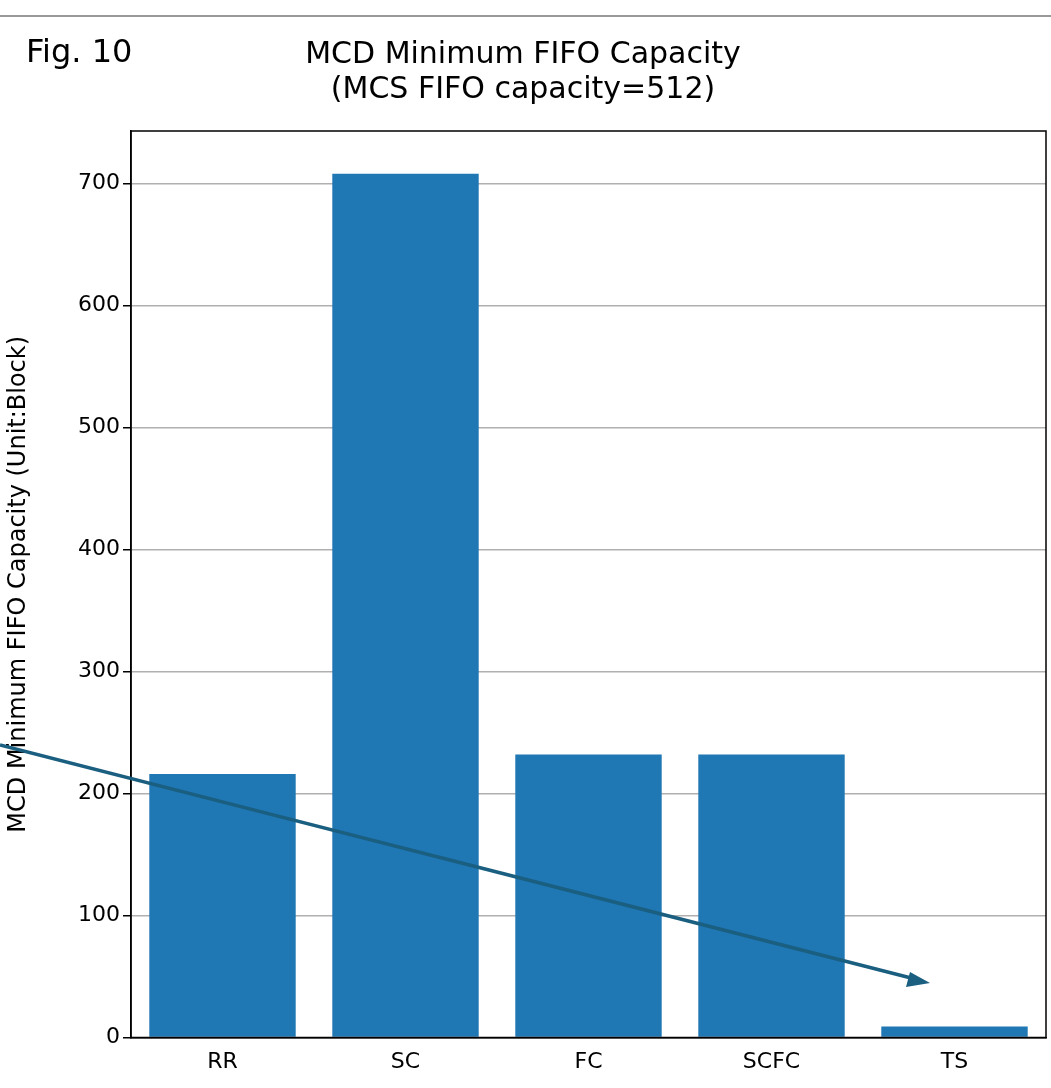 The width and height of the screenshot is (1051, 1088). What do you see at coordinates (771, 1060) in the screenshot?
I see `x-tick-label: SCFC` at bounding box center [771, 1060].